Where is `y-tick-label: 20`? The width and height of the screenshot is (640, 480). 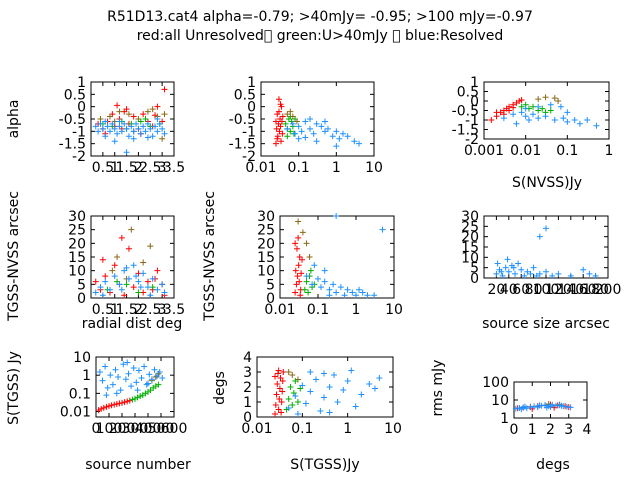 y-tick-label: 20 is located at coordinates (470, 238).